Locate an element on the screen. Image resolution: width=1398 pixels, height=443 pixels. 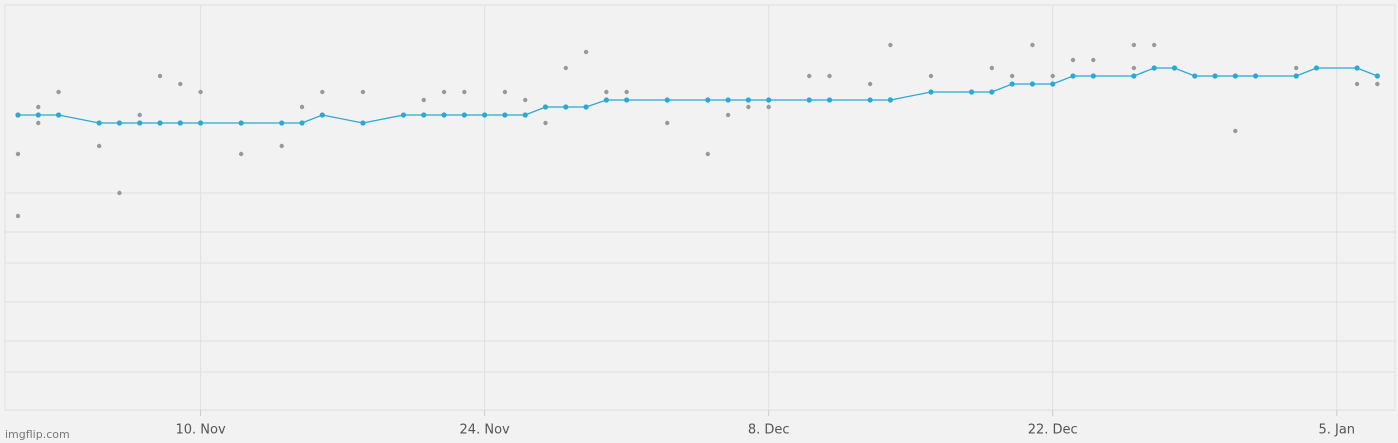
x-tick-label: 10. Nov is located at coordinates (200, 430).